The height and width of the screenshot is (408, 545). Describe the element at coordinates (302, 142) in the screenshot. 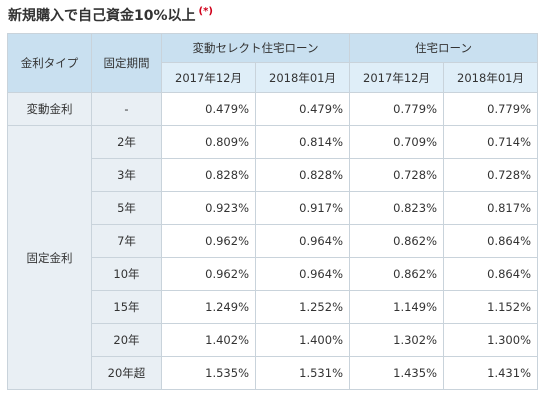

I see `rate-cell: 0.814%` at that location.